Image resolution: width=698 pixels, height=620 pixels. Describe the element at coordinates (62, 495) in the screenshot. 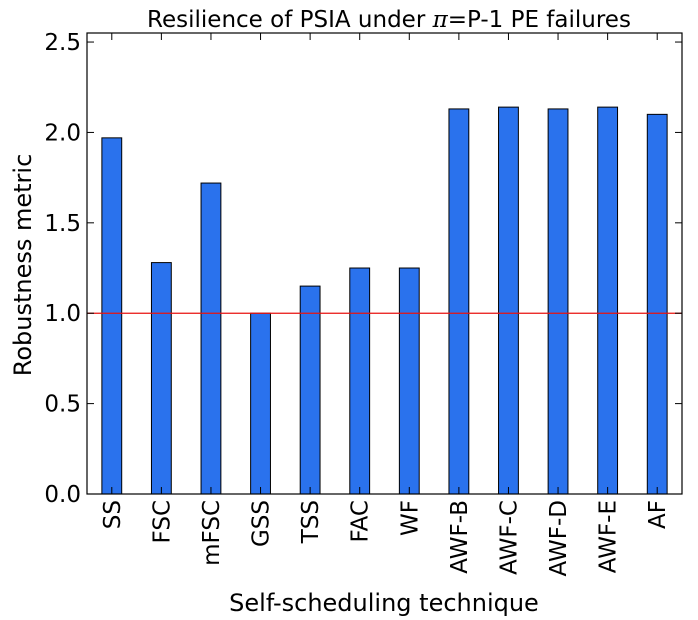

I see `y-tick-label: 0.0` at that location.